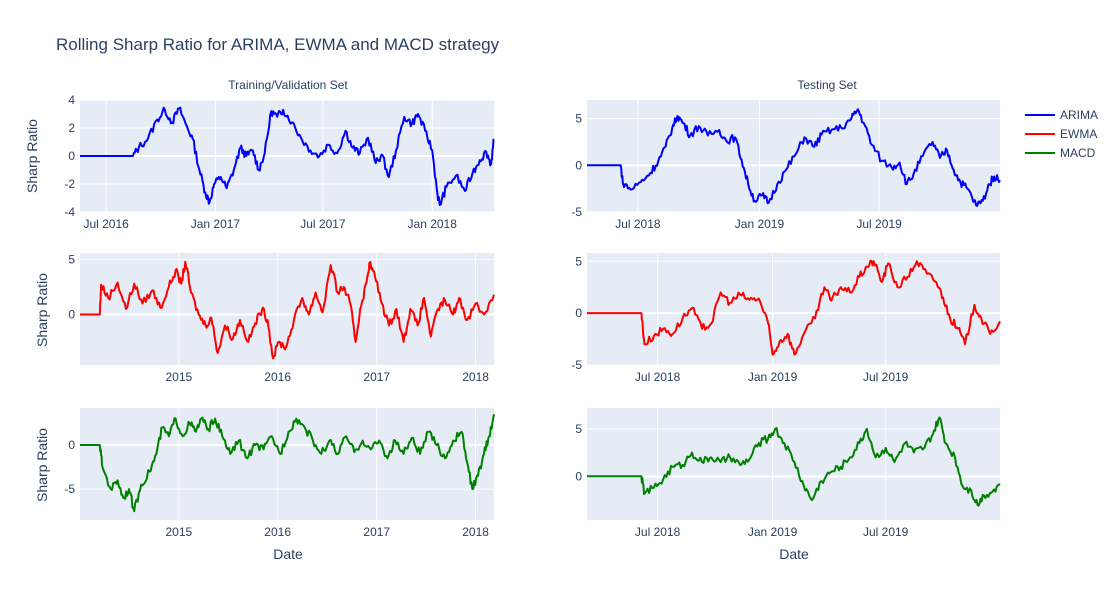 The width and height of the screenshot is (1116, 600). I want to click on x-tick-label: Jul 2016, so click(106, 224).